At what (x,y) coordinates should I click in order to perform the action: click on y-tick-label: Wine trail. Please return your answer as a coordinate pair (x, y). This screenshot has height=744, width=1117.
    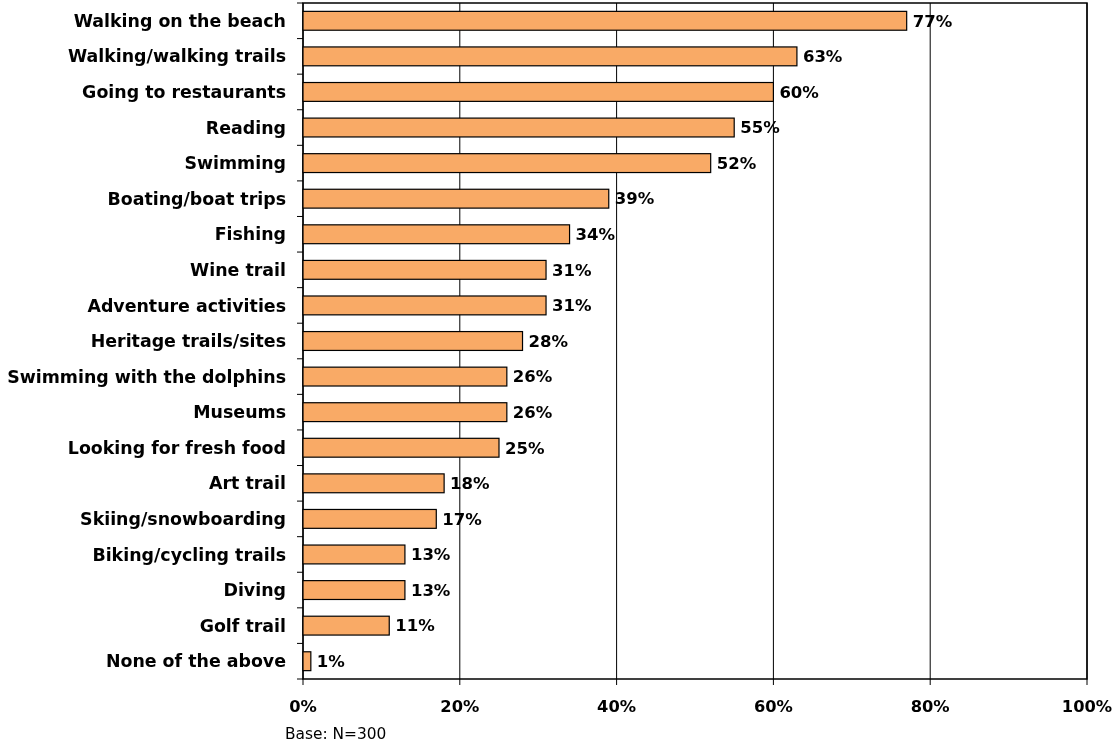
    Looking at the image, I should click on (238, 269).